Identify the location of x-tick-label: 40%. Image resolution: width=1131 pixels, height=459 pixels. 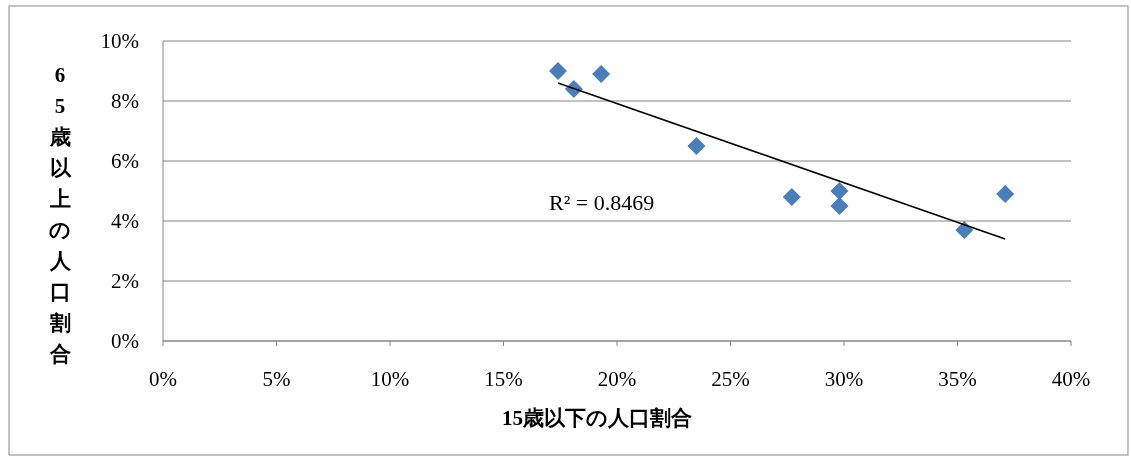
(1071, 379).